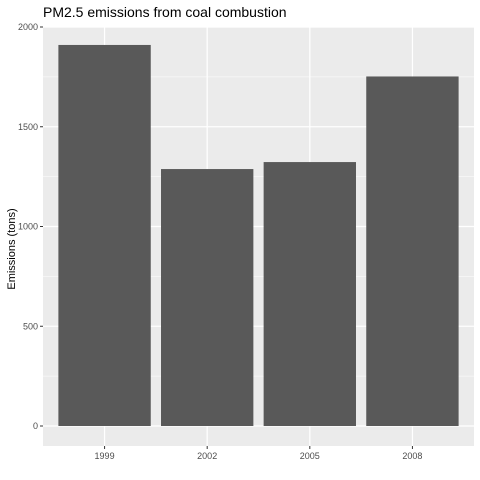 The image size is (480, 480). I want to click on y-tick-label: 1500, so click(28, 127).